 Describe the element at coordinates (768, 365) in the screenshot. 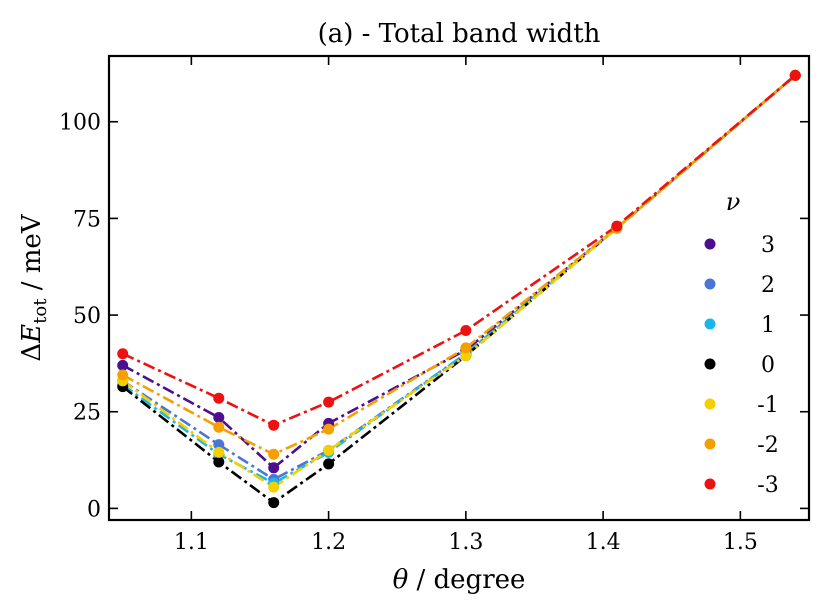

I see `legend-label: 0` at that location.